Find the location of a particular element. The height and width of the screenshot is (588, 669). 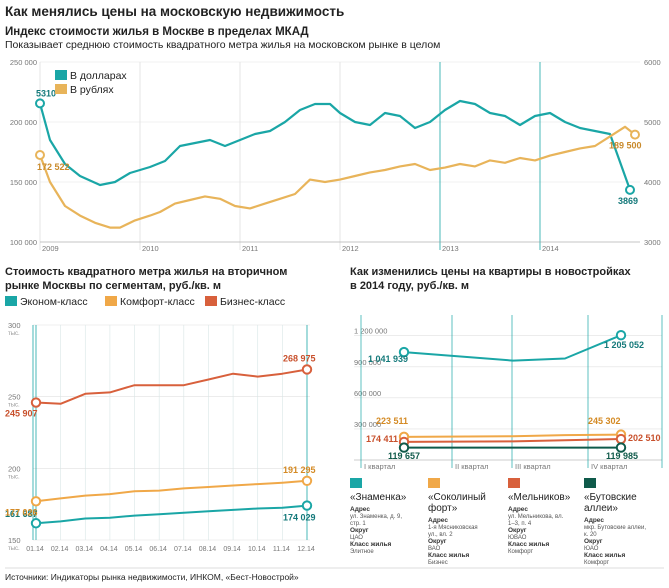

chart2-end-label-comfort: 191 295 is located at coordinates (299, 470).